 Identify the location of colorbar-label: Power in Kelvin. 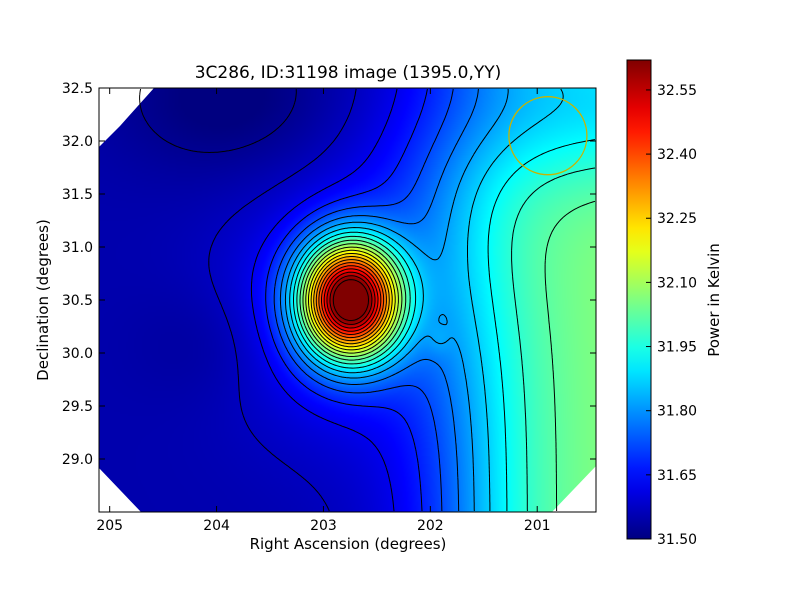
(714, 300).